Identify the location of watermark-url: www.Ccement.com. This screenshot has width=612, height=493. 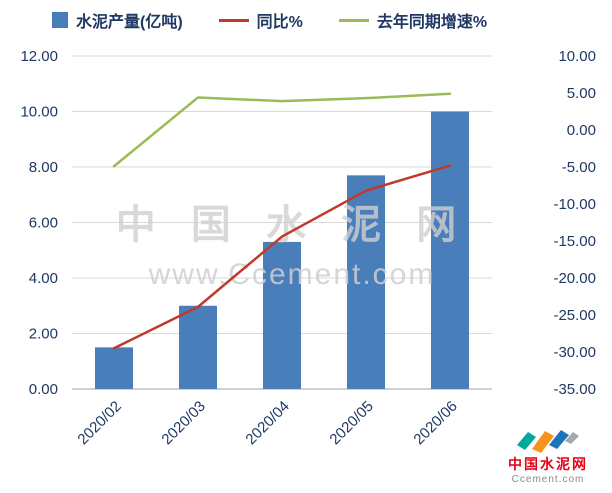
(292, 274).